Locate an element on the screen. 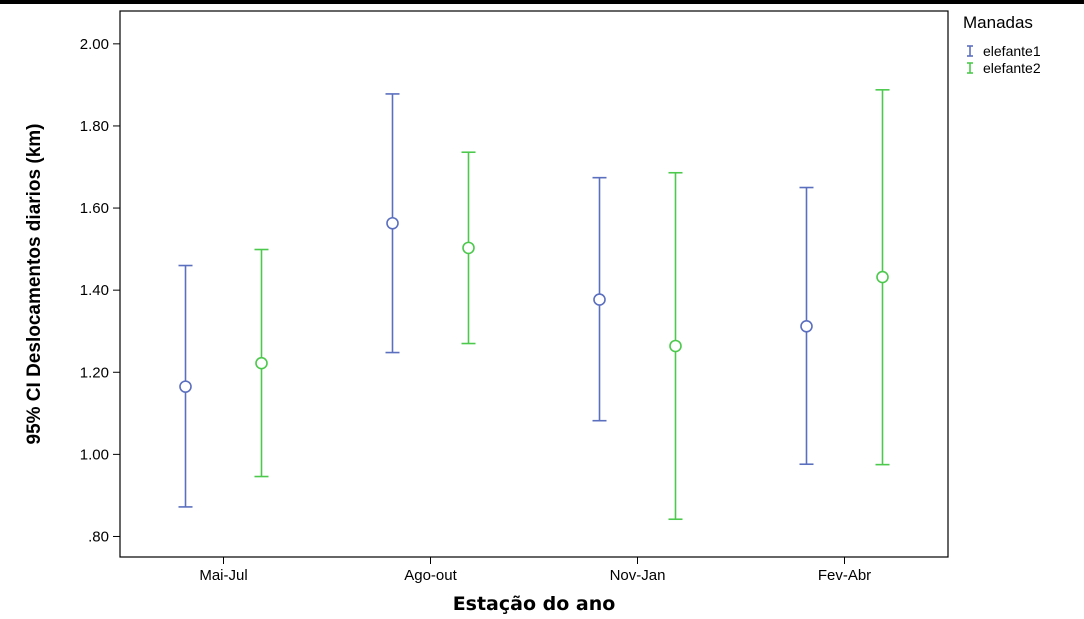 This screenshot has height=619, width=1084. y-tick-label: 1.20 is located at coordinates (94, 372).